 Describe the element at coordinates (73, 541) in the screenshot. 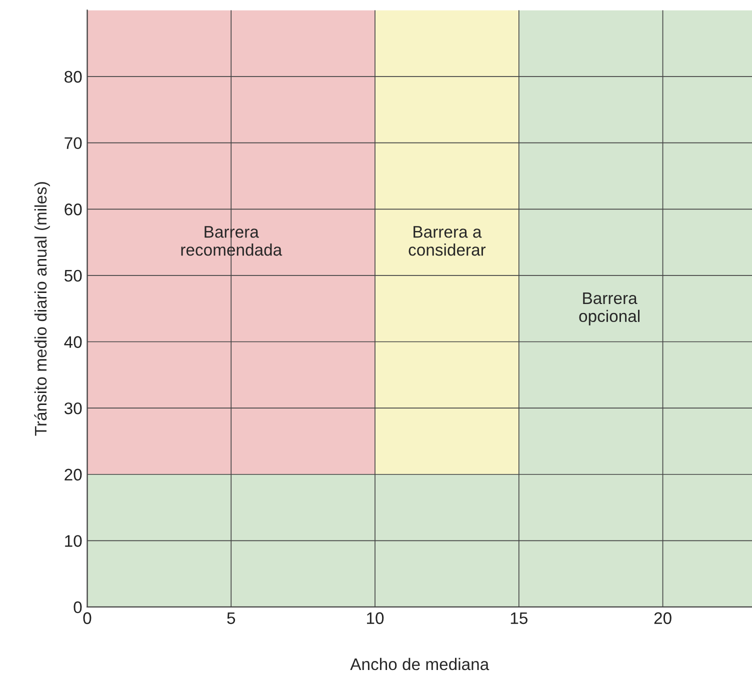

I see `y-tick-label: 10` at that location.